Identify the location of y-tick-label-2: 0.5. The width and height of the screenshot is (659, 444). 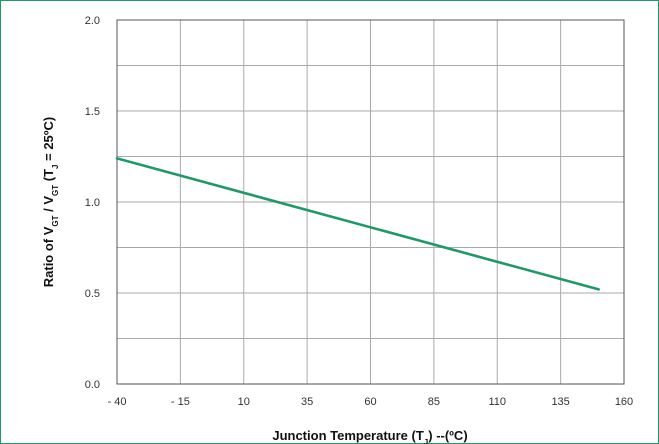
(92, 294).